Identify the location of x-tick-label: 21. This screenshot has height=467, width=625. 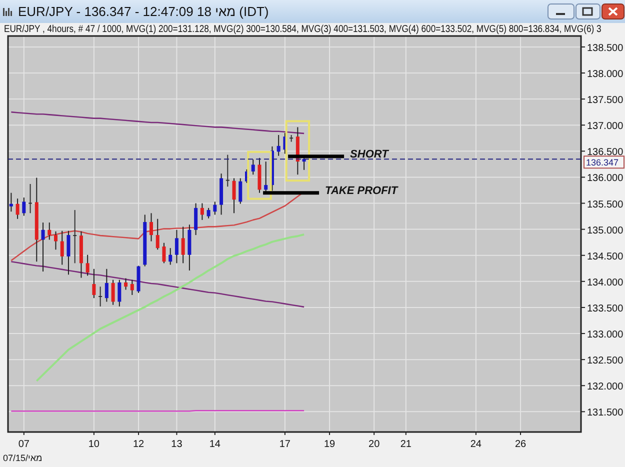
(406, 444).